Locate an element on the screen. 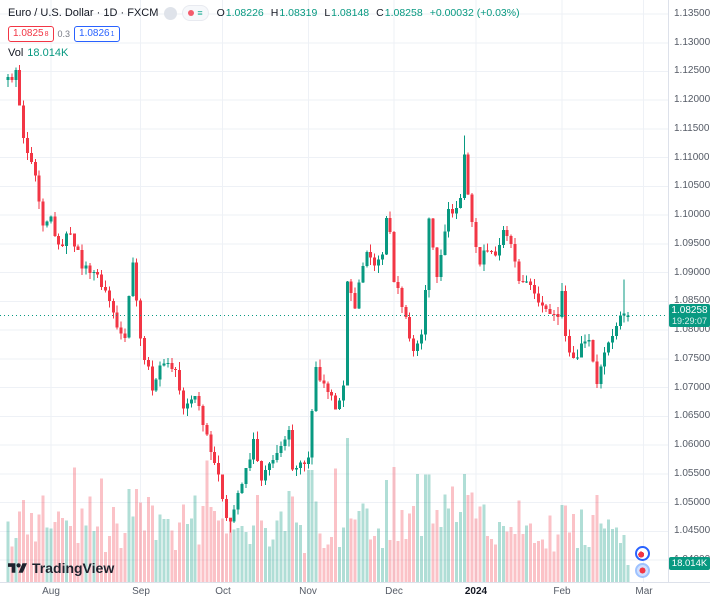  price-axis-label: 1.07000 is located at coordinates (692, 387).